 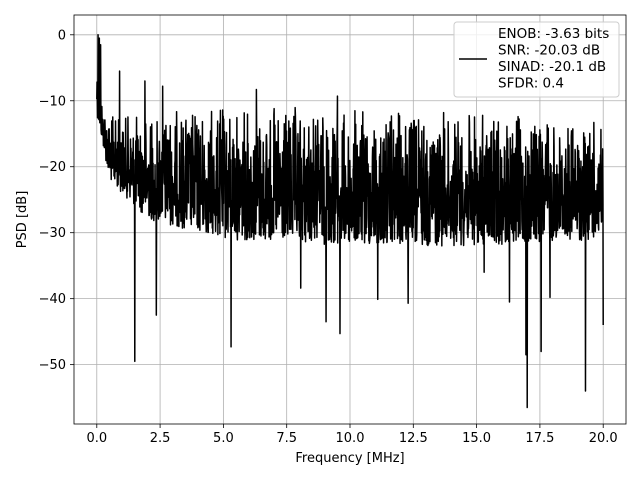 What do you see at coordinates (552, 67) in the screenshot?
I see `legend-entry-sinad: SINAD: -20.1 dB` at bounding box center [552, 67].